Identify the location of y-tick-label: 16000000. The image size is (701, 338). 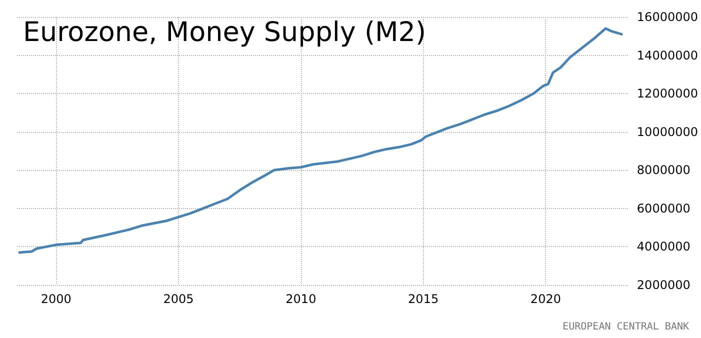
(667, 17).